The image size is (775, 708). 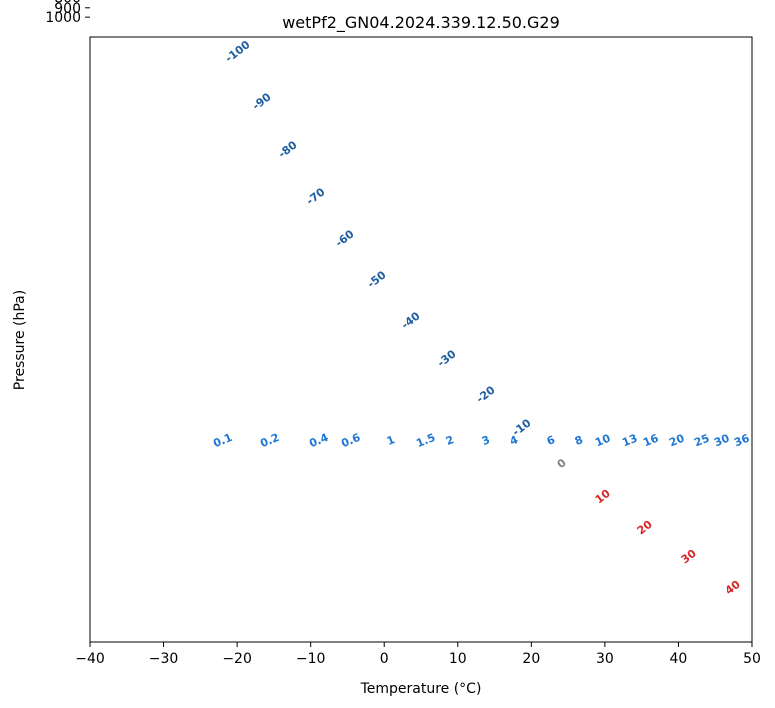 I want to click on mixing-ratio-label: 36, so click(x=741, y=441).